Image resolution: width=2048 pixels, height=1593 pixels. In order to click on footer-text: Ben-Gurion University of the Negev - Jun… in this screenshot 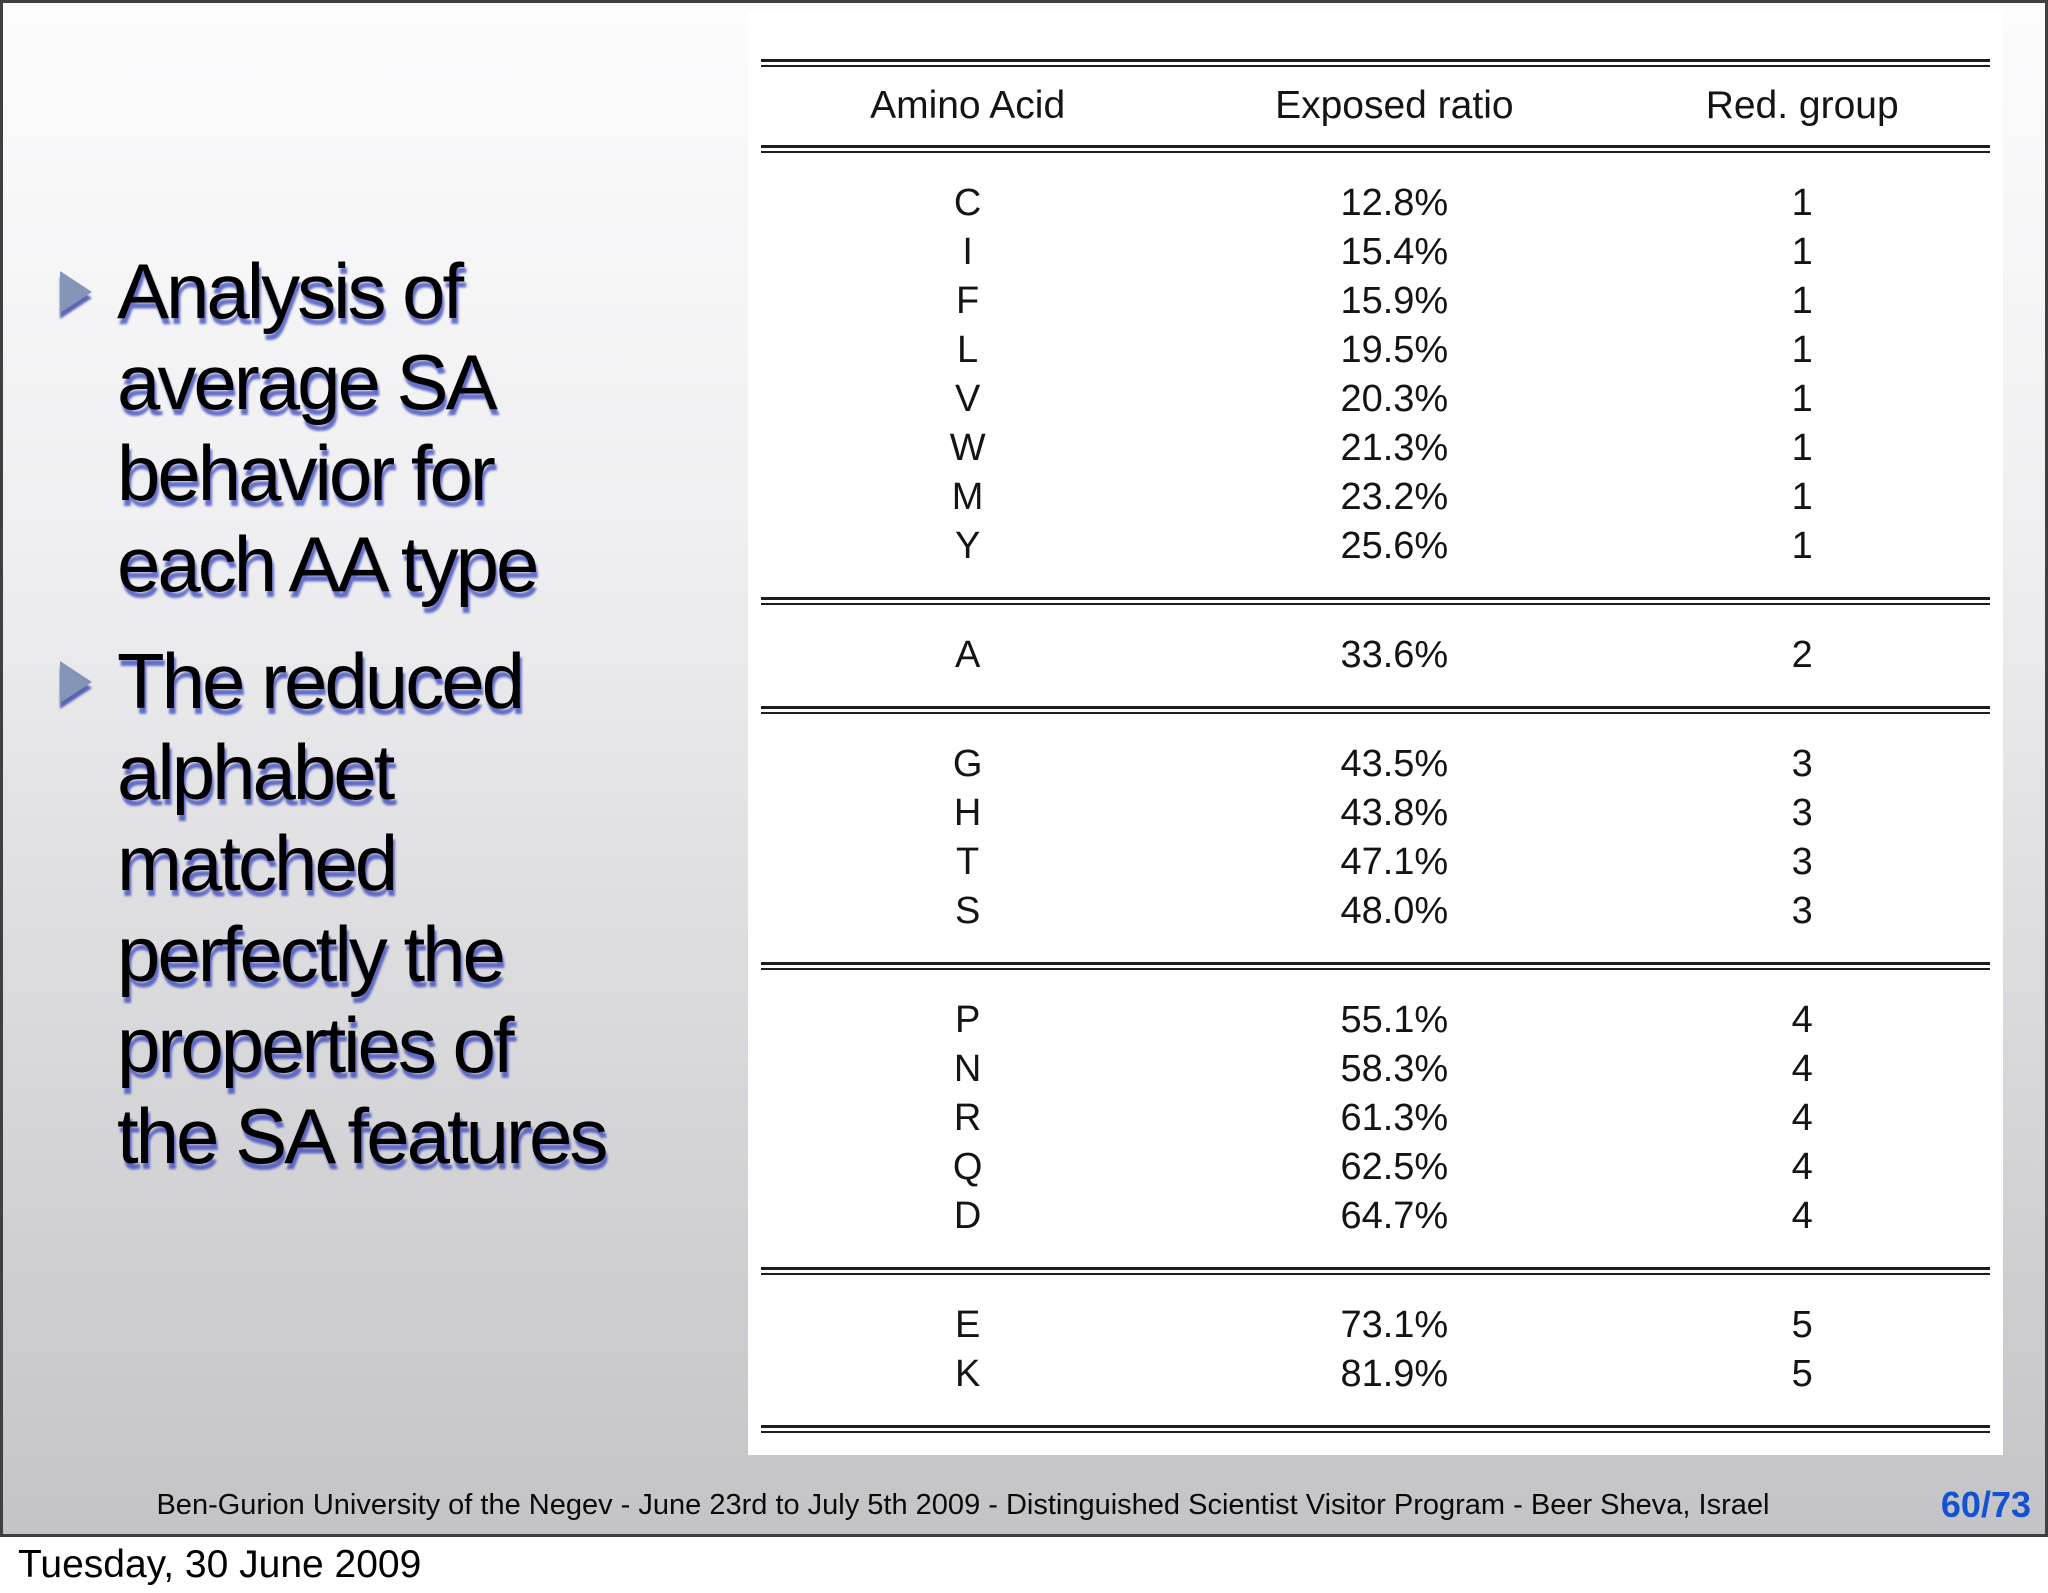, I will do `click(963, 1504)`.